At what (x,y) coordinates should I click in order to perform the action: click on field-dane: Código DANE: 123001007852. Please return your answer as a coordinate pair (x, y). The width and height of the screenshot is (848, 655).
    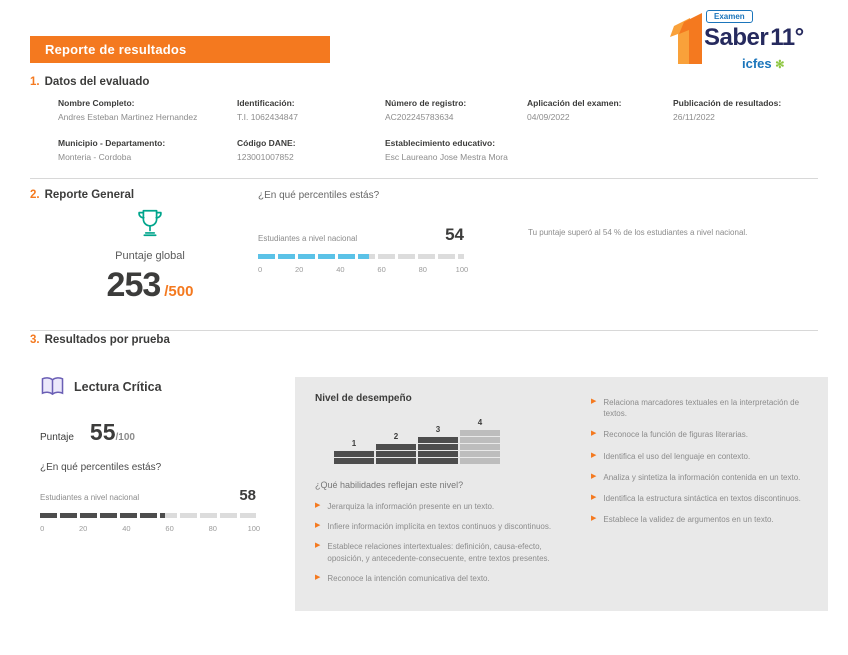
    Looking at the image, I should click on (311, 150).